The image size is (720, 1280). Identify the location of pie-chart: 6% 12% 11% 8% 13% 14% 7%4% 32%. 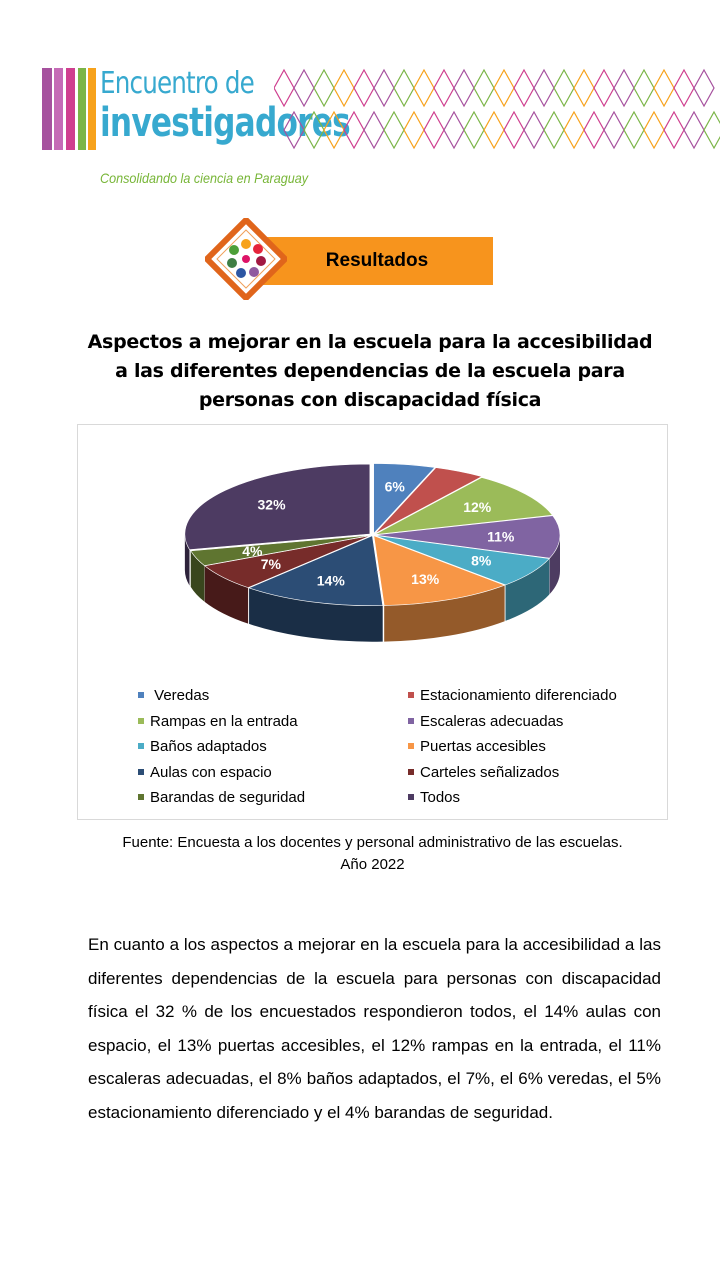
(372, 552).